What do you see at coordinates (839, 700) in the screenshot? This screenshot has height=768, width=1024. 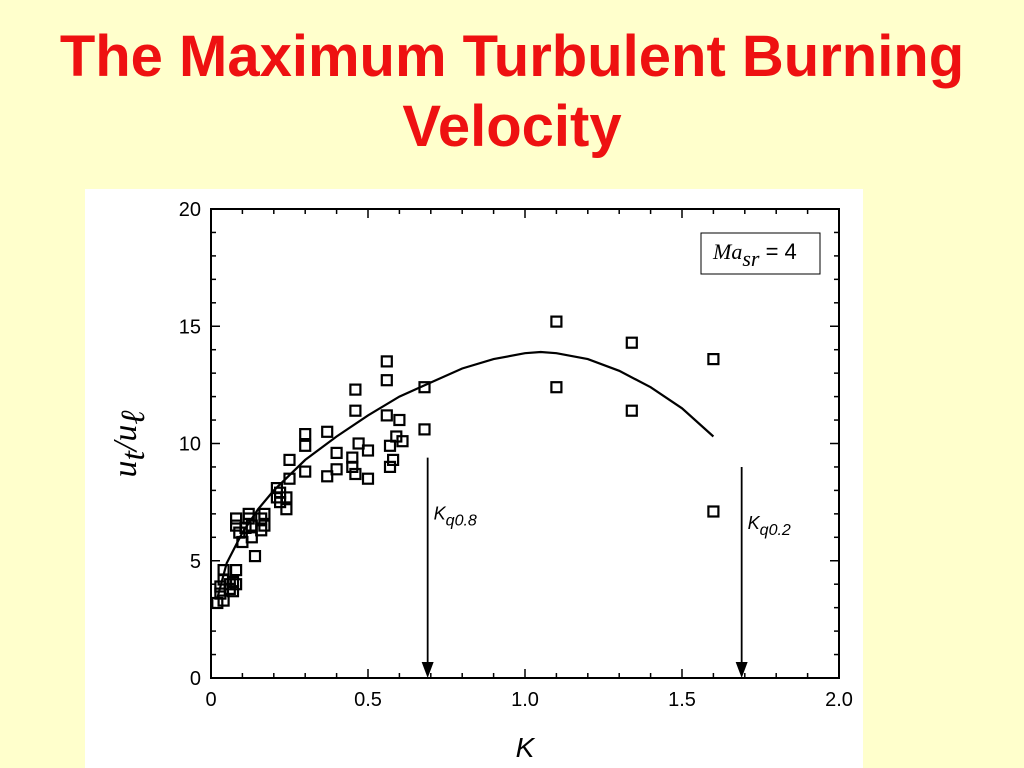 I see `x-tick-label: 2.0` at bounding box center [839, 700].